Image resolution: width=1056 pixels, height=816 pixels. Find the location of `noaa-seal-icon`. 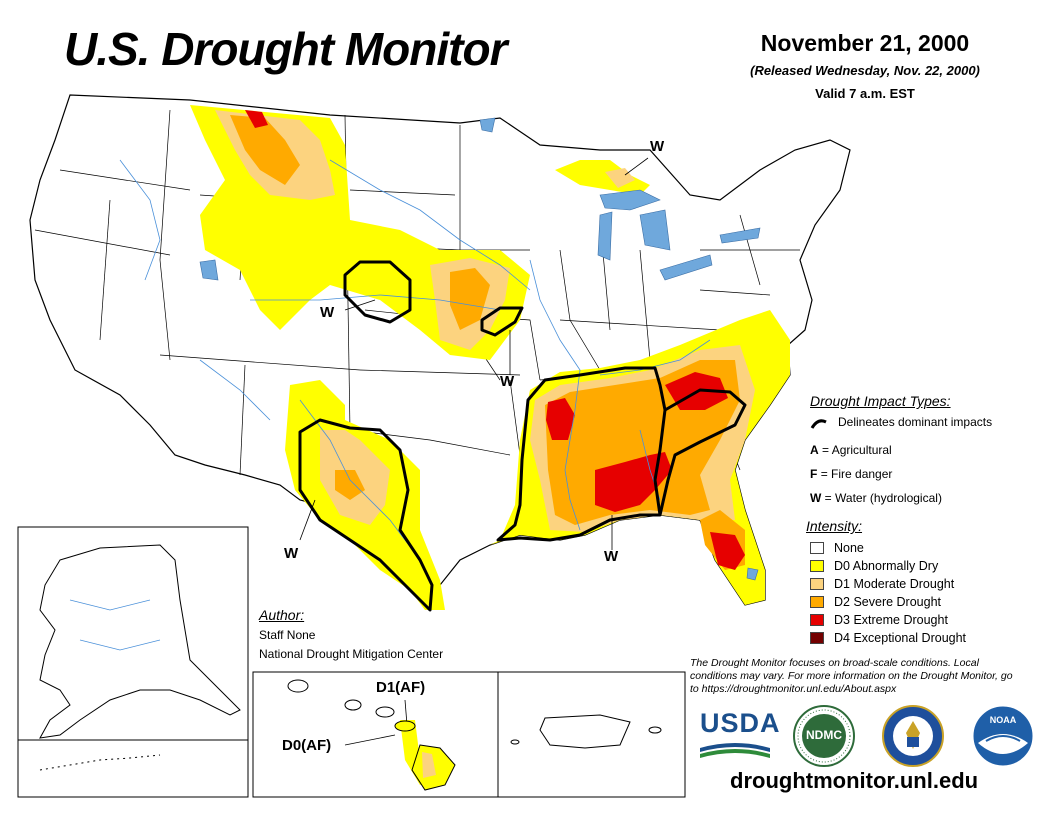

noaa-seal-icon is located at coordinates (1003, 736).